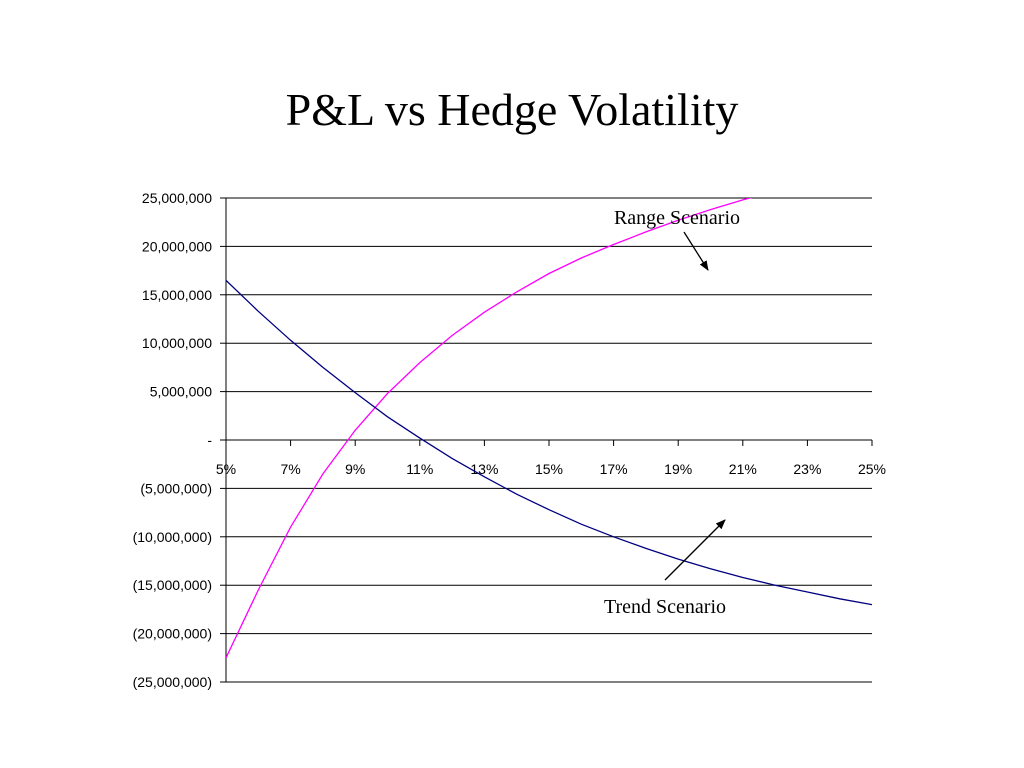 This screenshot has width=1024, height=768. I want to click on y-tick-label: (5,000,000), so click(176, 488).